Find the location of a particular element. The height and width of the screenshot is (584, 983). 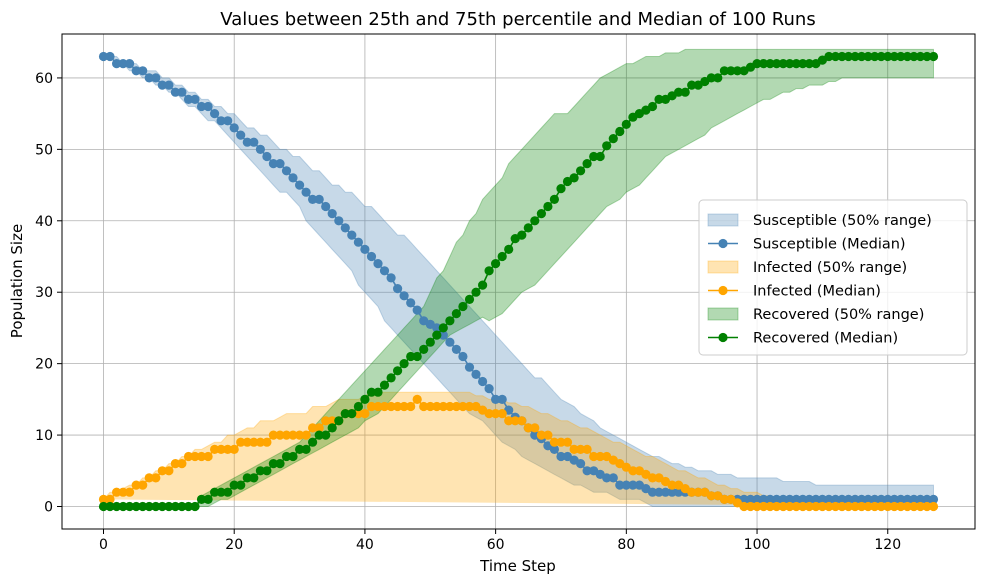

x-tick-label: 60 is located at coordinates (496, 545).